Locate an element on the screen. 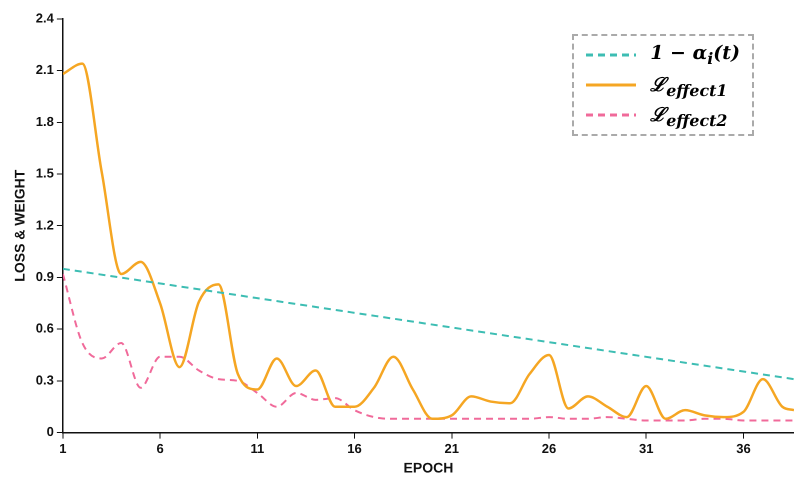 This screenshot has width=794, height=477. y-tick-label: 1.8 is located at coordinates (45, 121).